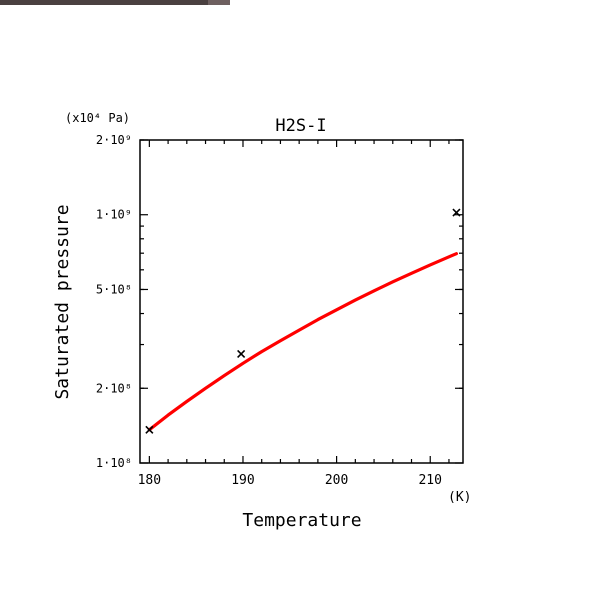 The image size is (604, 604). I want to click on window-title-bar, so click(115, 2).